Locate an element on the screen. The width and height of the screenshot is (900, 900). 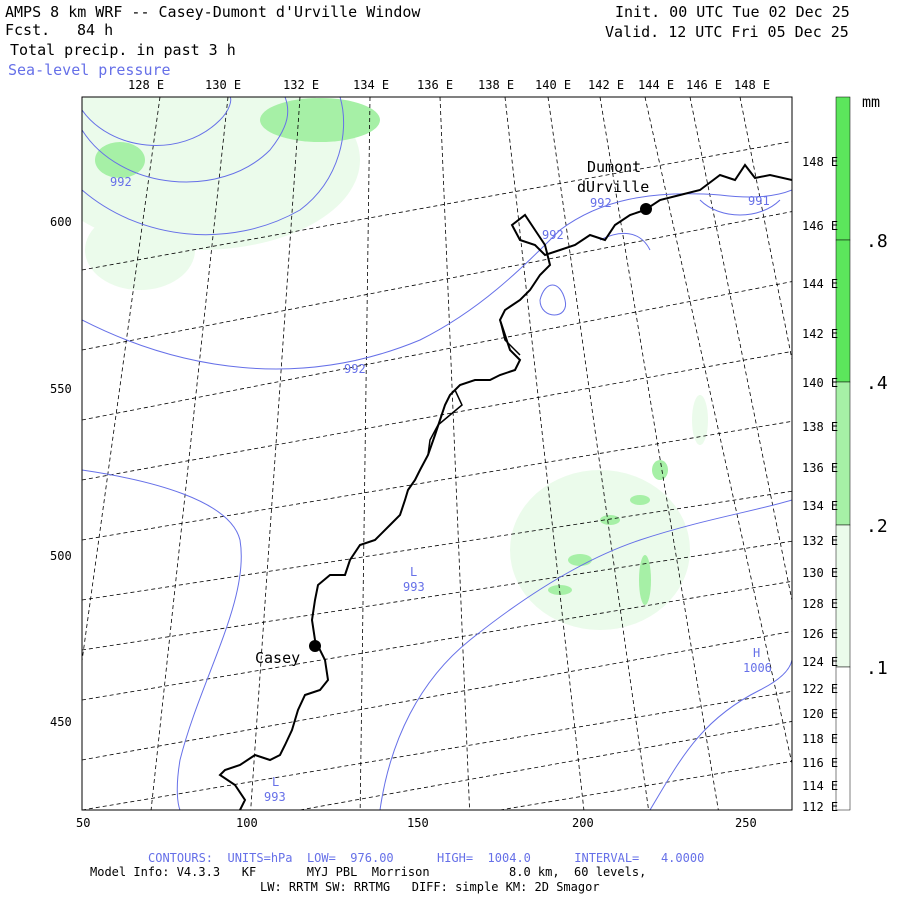
lon-label: 120 E is located at coordinates (820, 714).